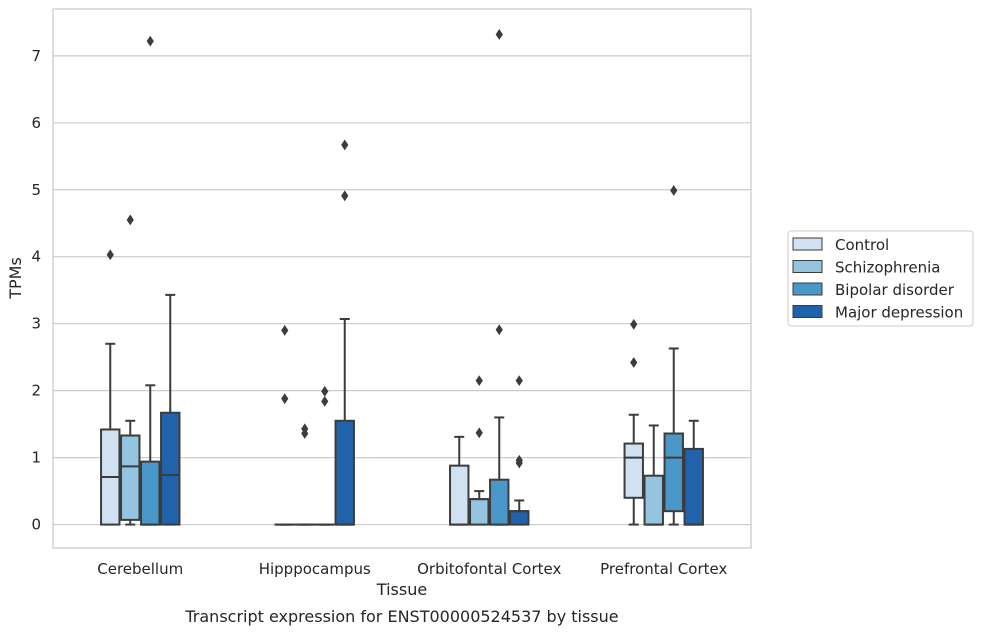  Describe the element at coordinates (663, 569) in the screenshot. I see `x-tick-label: Prefrontal Cortex` at that location.